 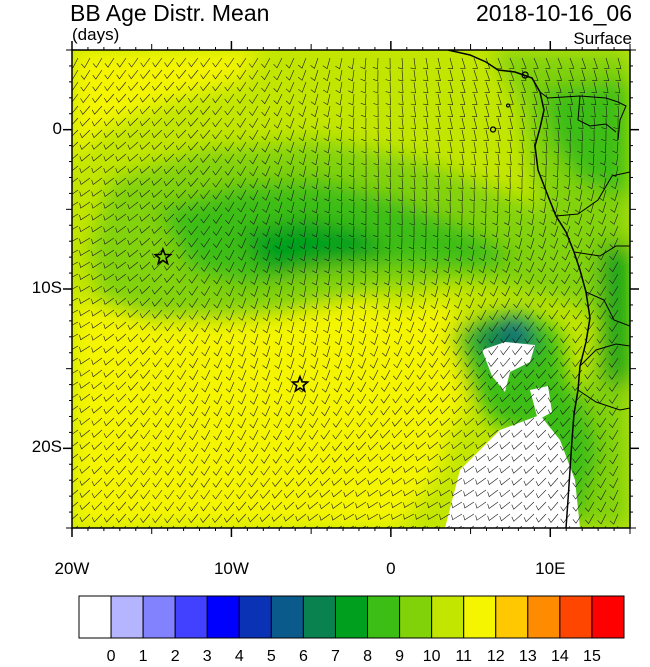 I want to click on colorbar-label: 2, so click(x=175, y=656).